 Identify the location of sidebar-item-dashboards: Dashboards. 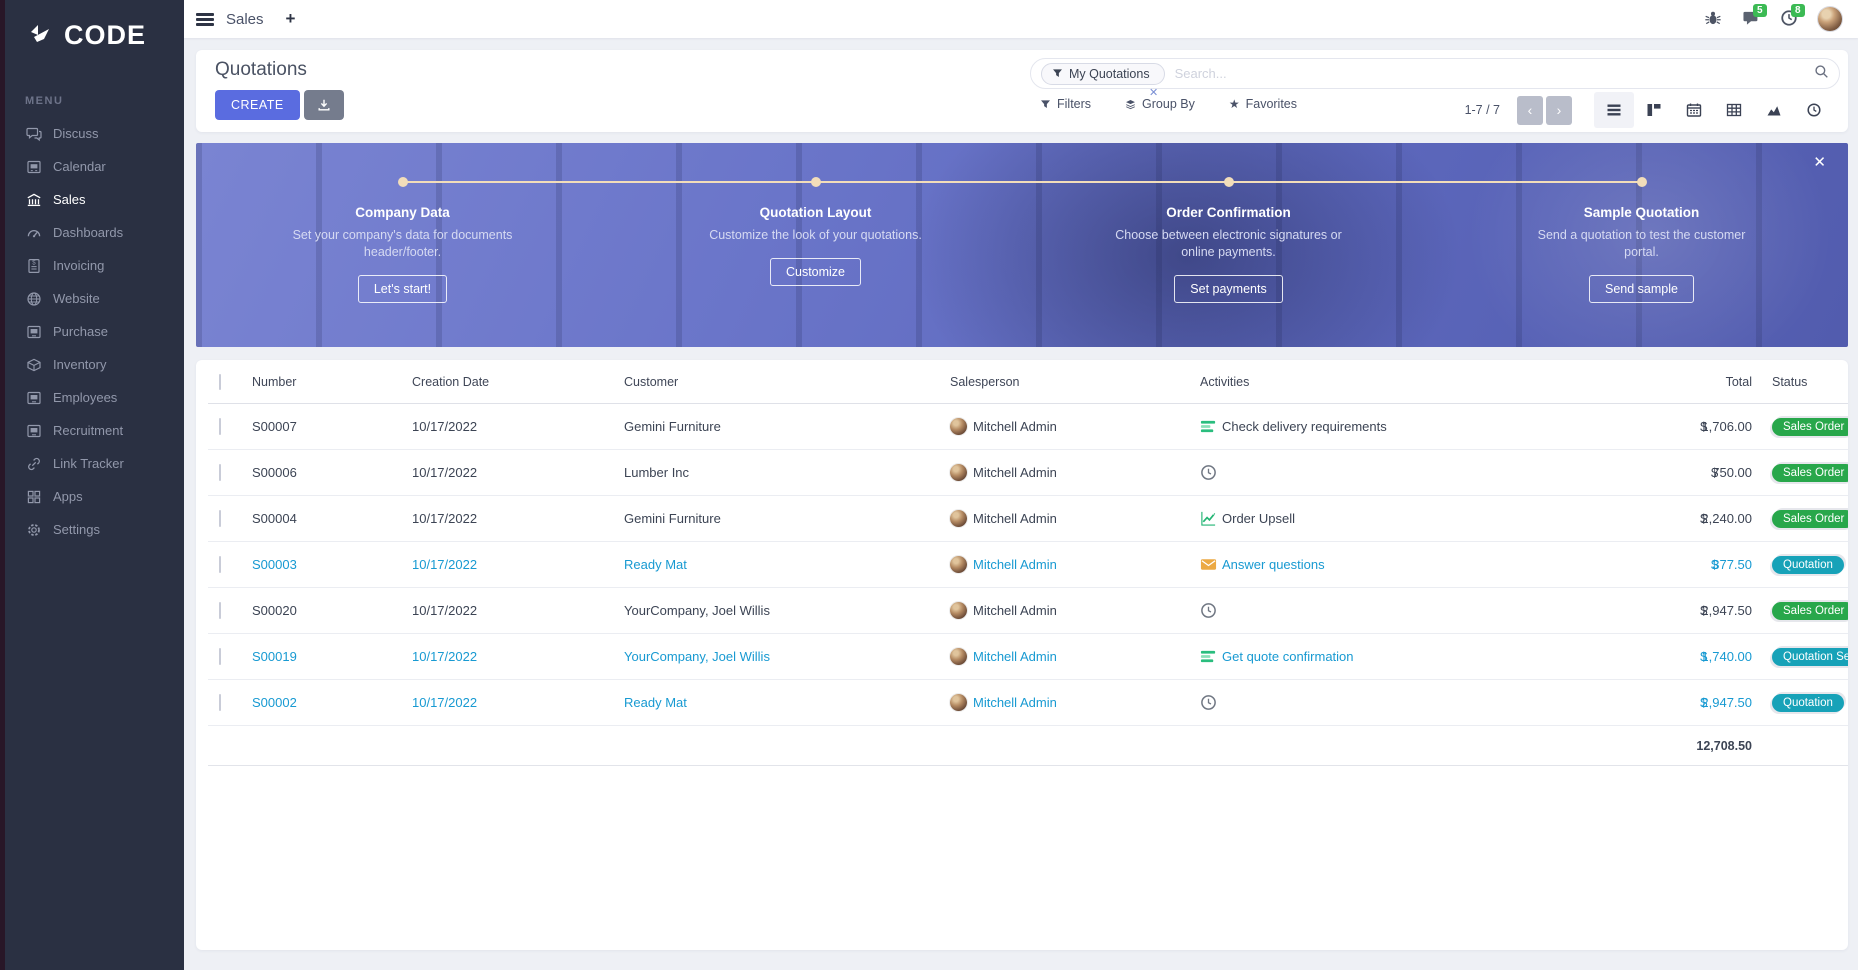
(94, 232).